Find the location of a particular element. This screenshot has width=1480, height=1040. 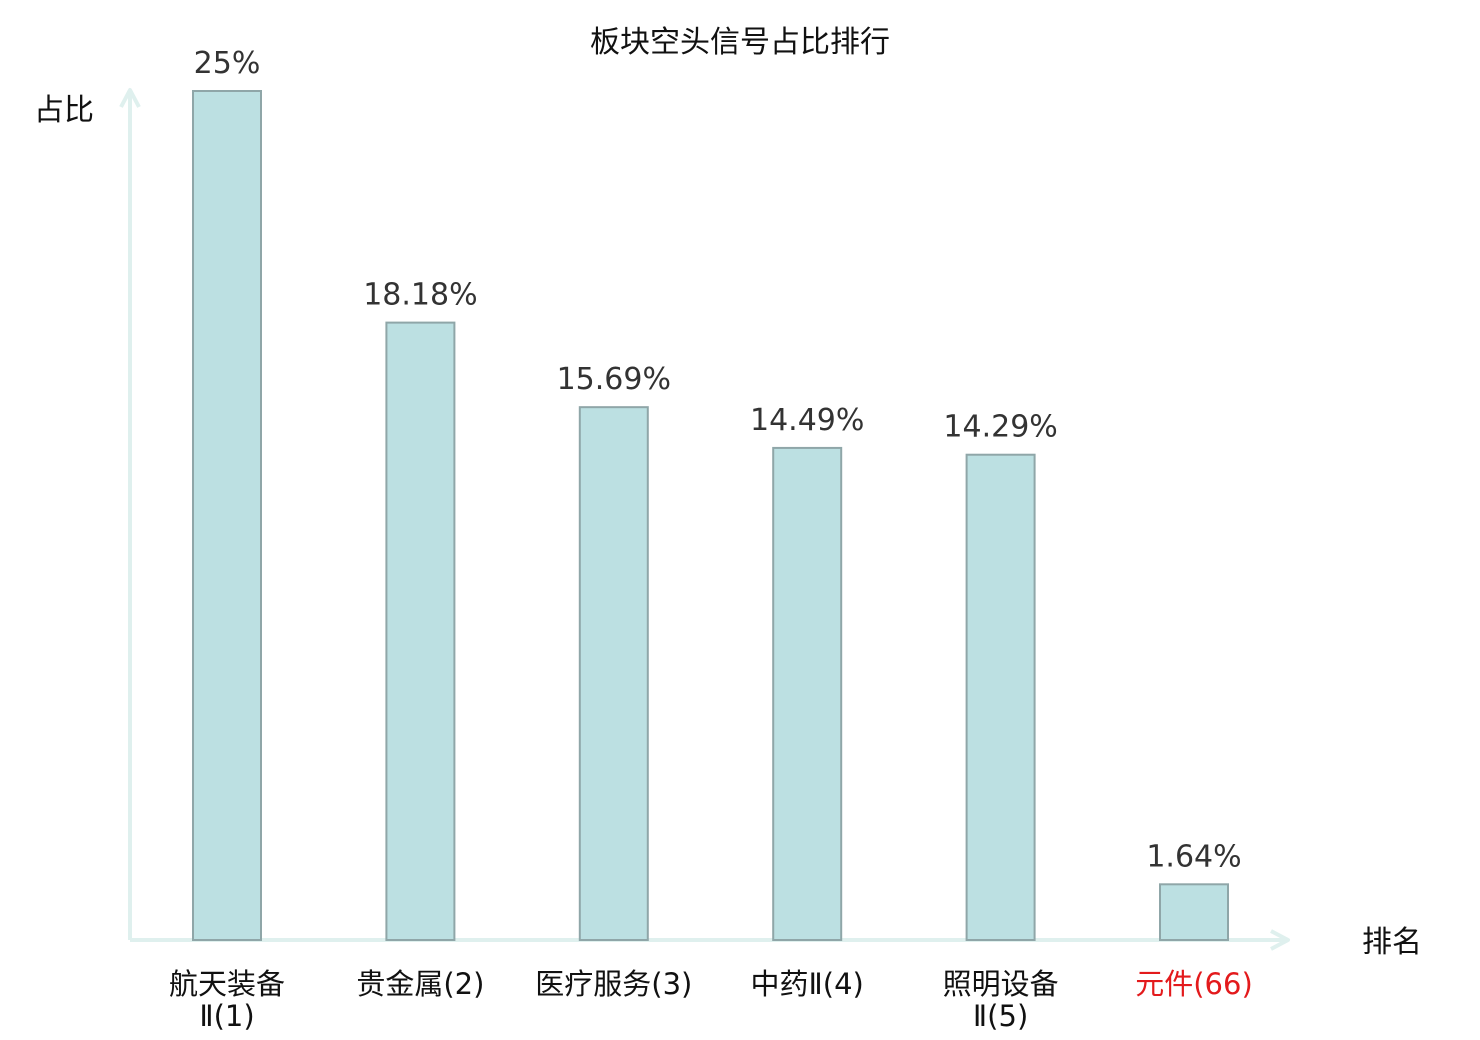

value-label: 14.49% is located at coordinates (807, 420).